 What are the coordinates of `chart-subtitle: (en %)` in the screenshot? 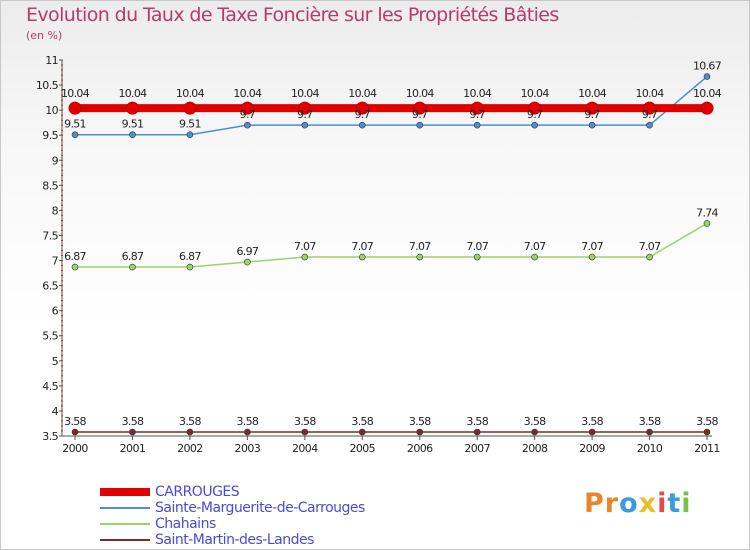 It's located at (44, 35).